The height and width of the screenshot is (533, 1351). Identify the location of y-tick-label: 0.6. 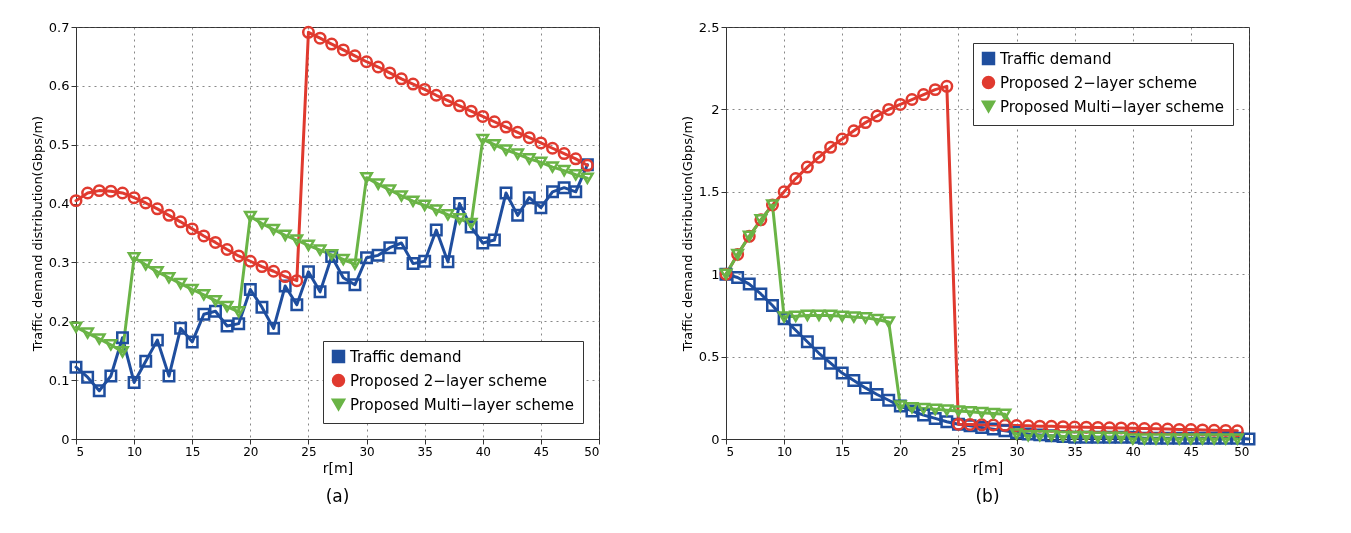
(59, 86).